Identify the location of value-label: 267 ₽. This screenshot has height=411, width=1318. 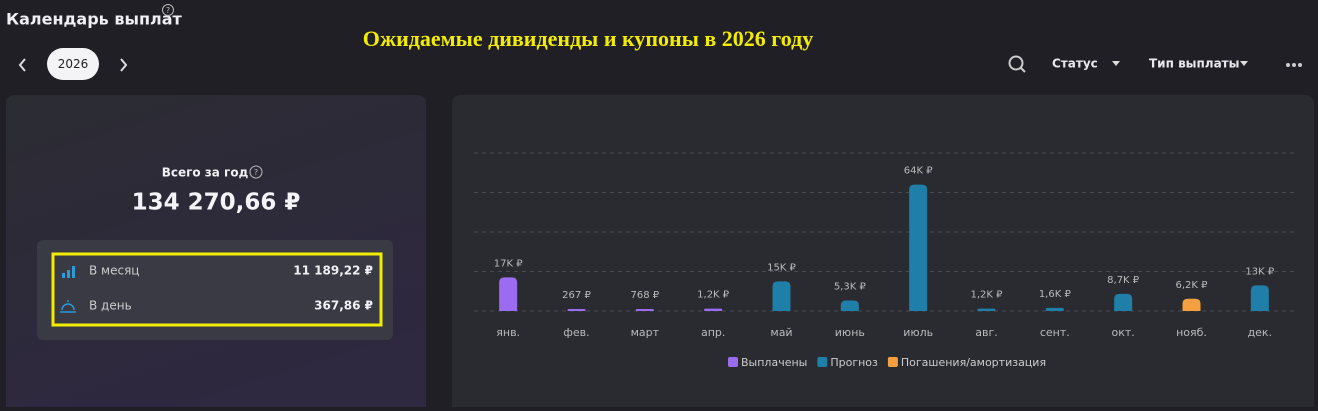
(576, 295).